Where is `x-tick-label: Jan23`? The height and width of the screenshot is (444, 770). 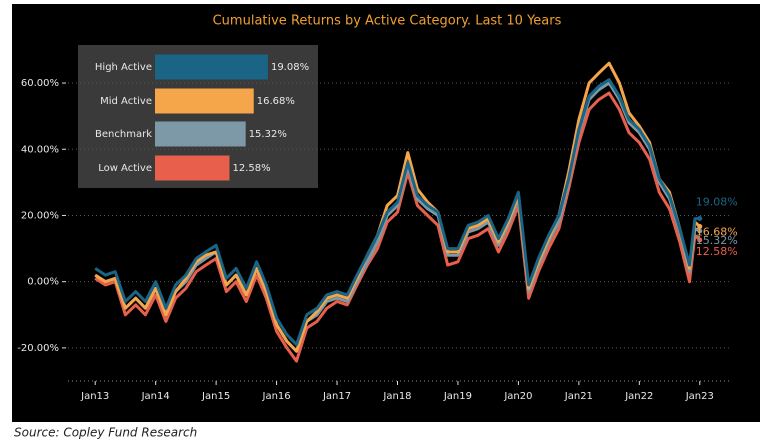 x-tick-label: Jan23 is located at coordinates (699, 396).